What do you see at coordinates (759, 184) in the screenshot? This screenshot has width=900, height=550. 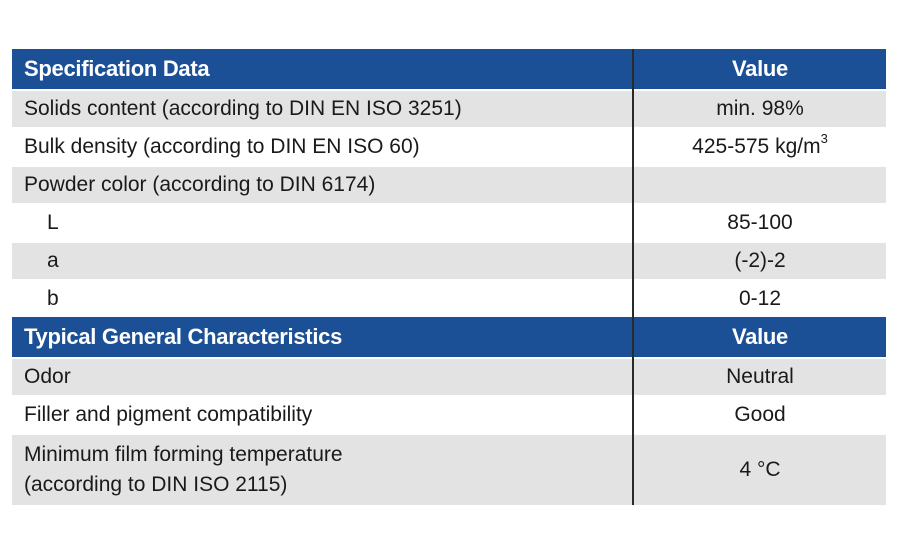 I see `row-value` at bounding box center [759, 184].